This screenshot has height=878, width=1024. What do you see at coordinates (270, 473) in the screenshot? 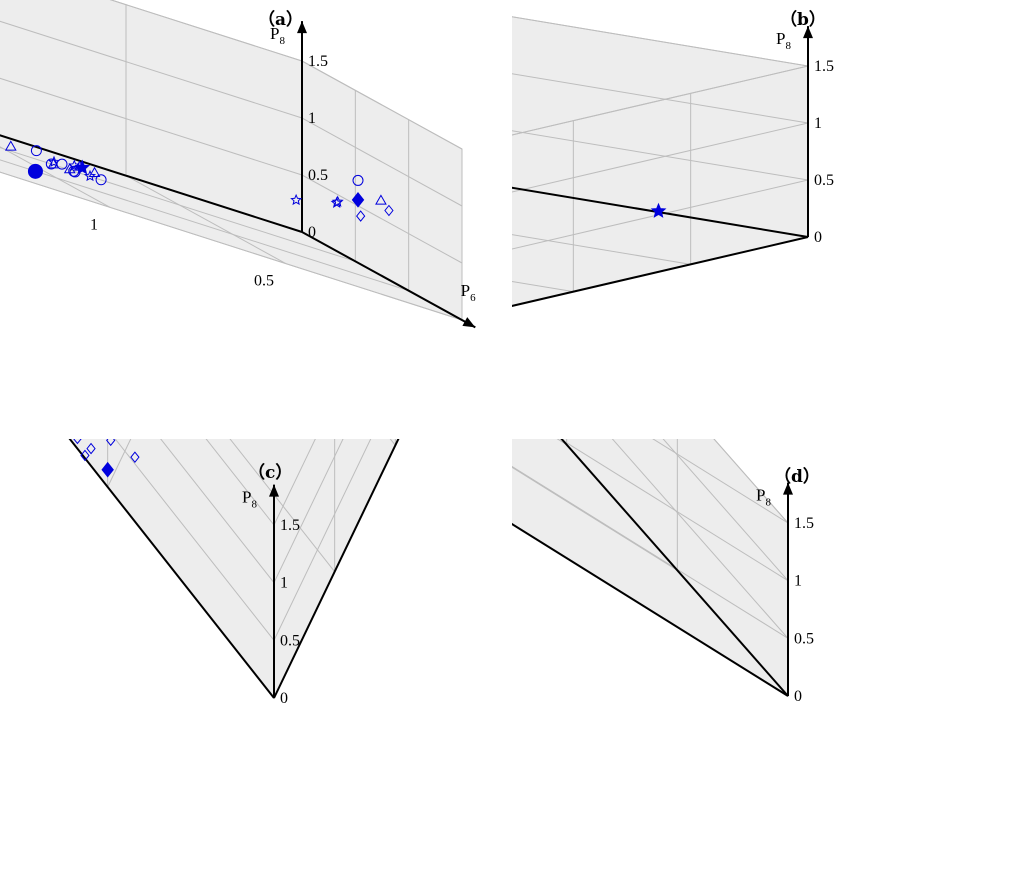
I see `panel-title: （c）` at bounding box center [270, 473].